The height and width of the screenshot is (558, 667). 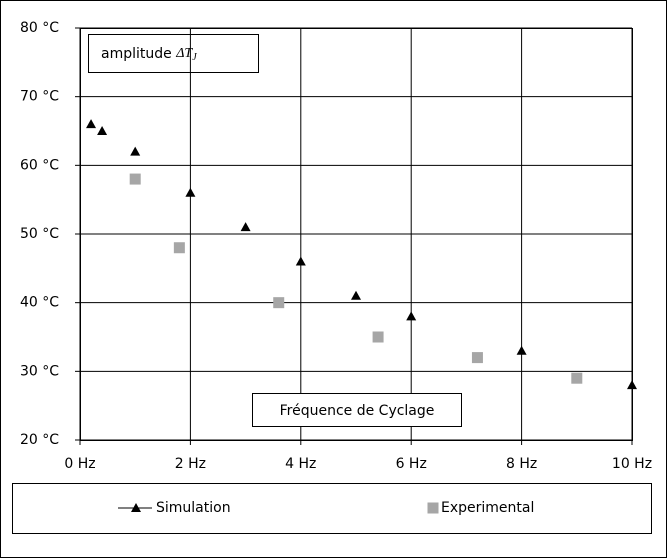 I want to click on legend-label: Experimental, so click(x=487, y=508).